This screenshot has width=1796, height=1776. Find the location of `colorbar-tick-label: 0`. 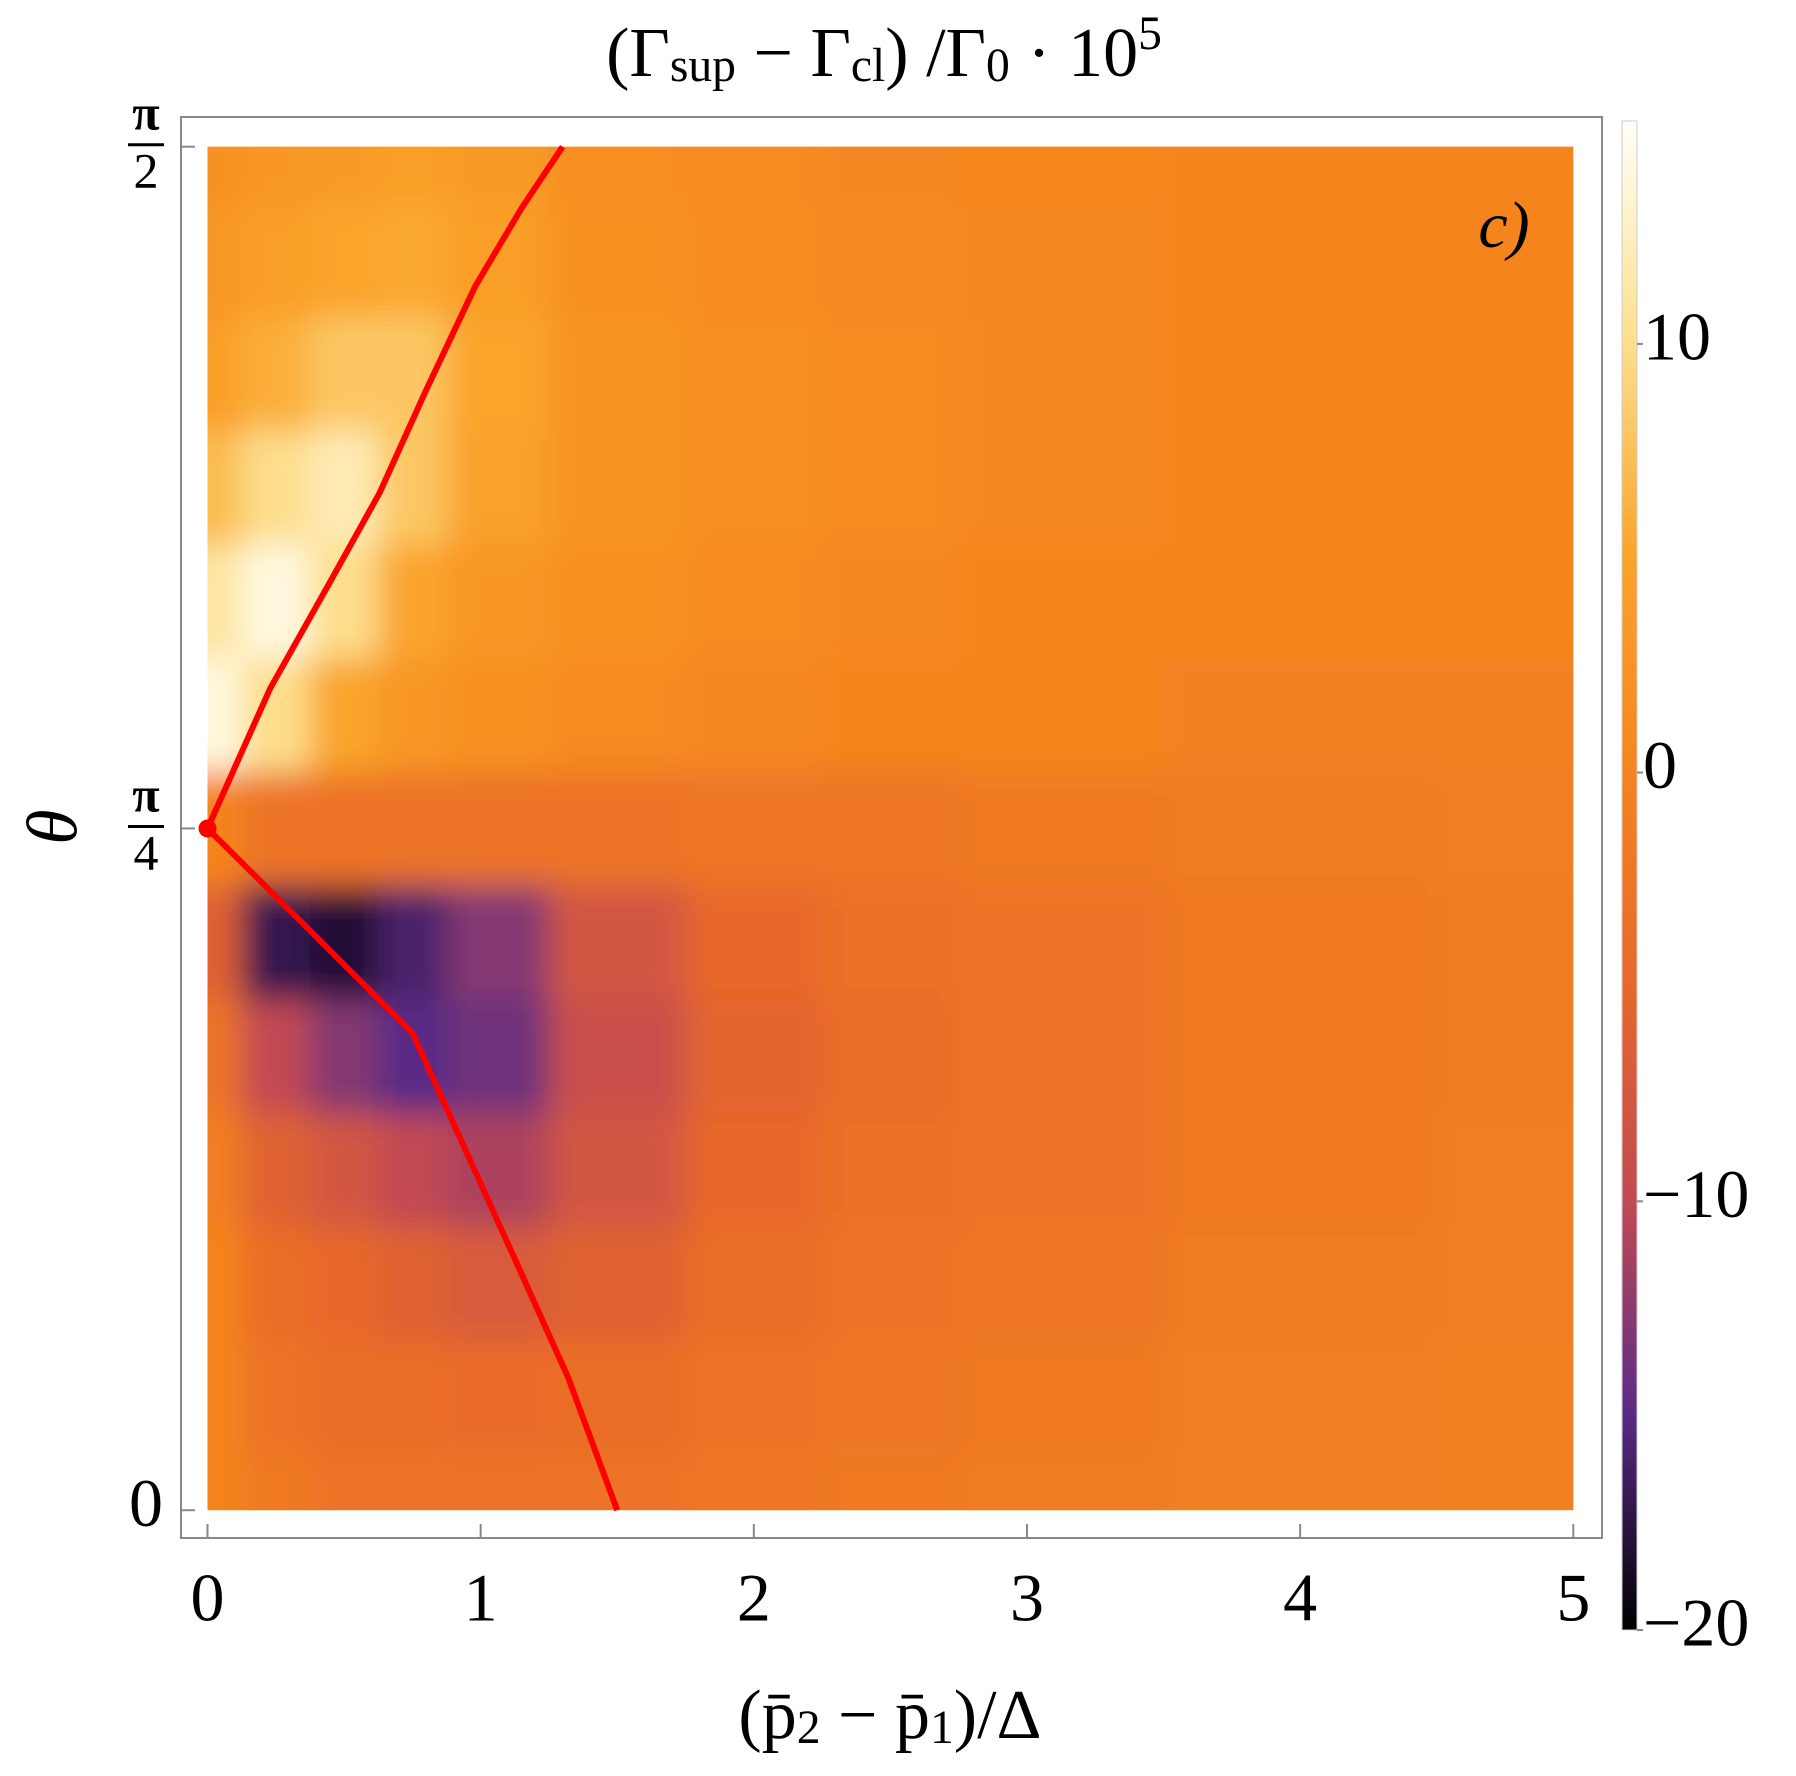

colorbar-tick-label: 0 is located at coordinates (1660, 765).